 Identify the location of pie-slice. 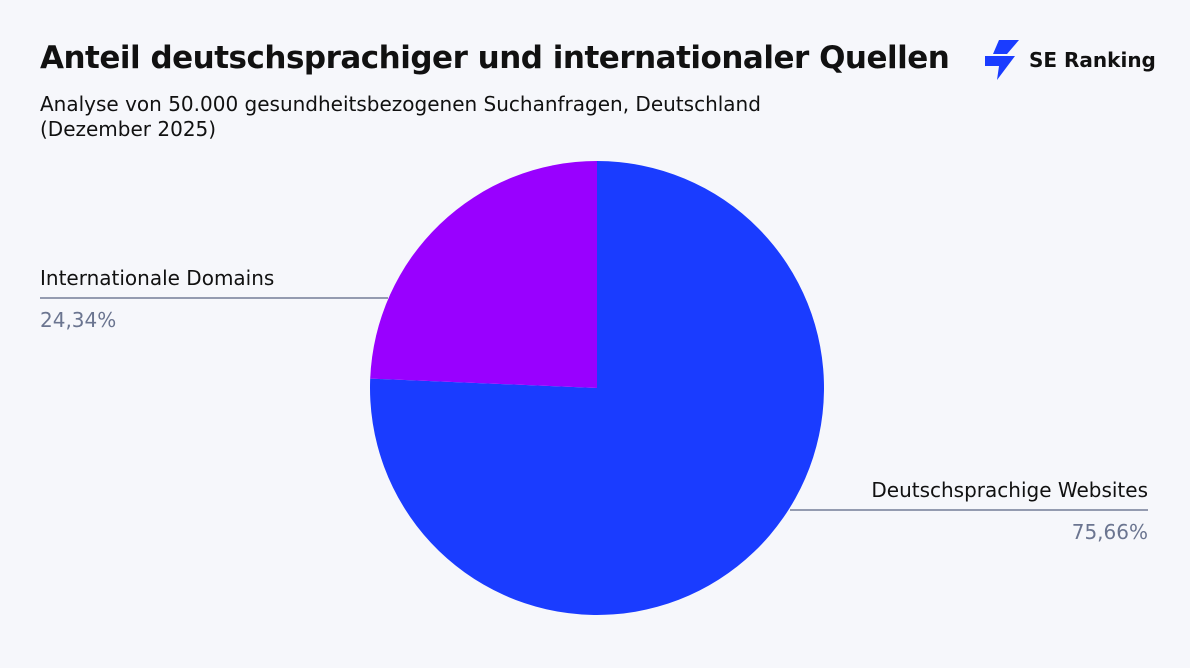
(483, 274).